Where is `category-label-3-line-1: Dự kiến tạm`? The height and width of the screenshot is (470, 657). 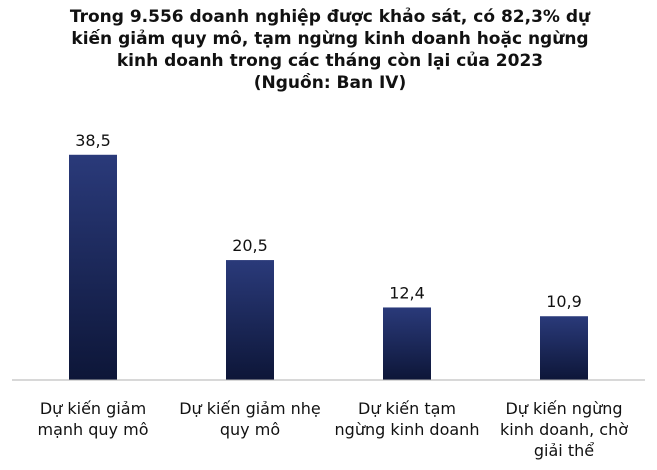 category-label-3-line-1: Dự kiến tạm is located at coordinates (407, 408).